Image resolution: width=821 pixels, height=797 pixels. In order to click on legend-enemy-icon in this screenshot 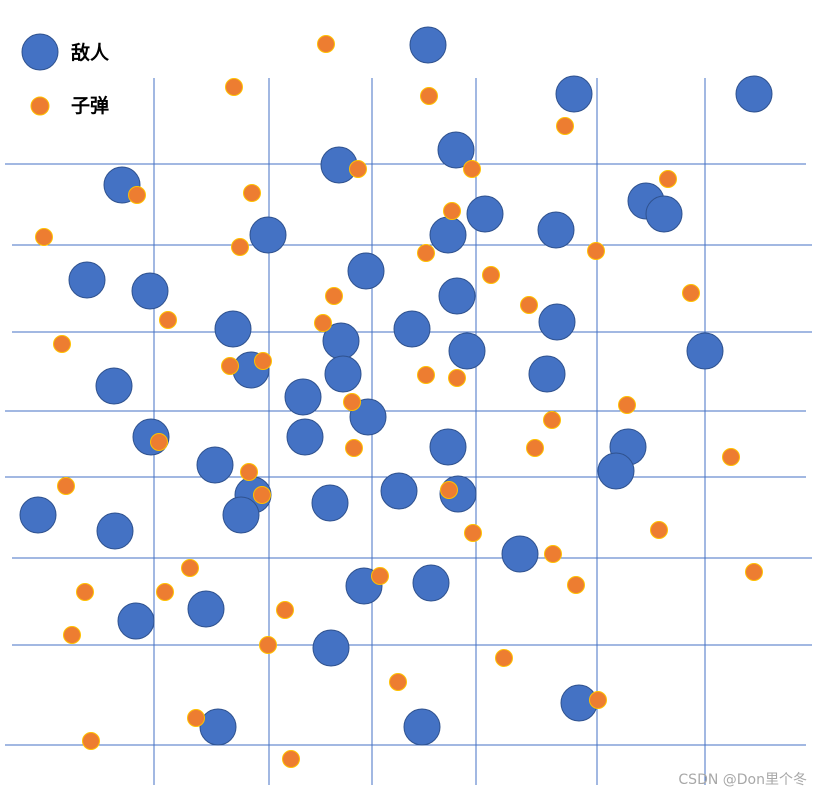, I will do `click(40, 52)`.